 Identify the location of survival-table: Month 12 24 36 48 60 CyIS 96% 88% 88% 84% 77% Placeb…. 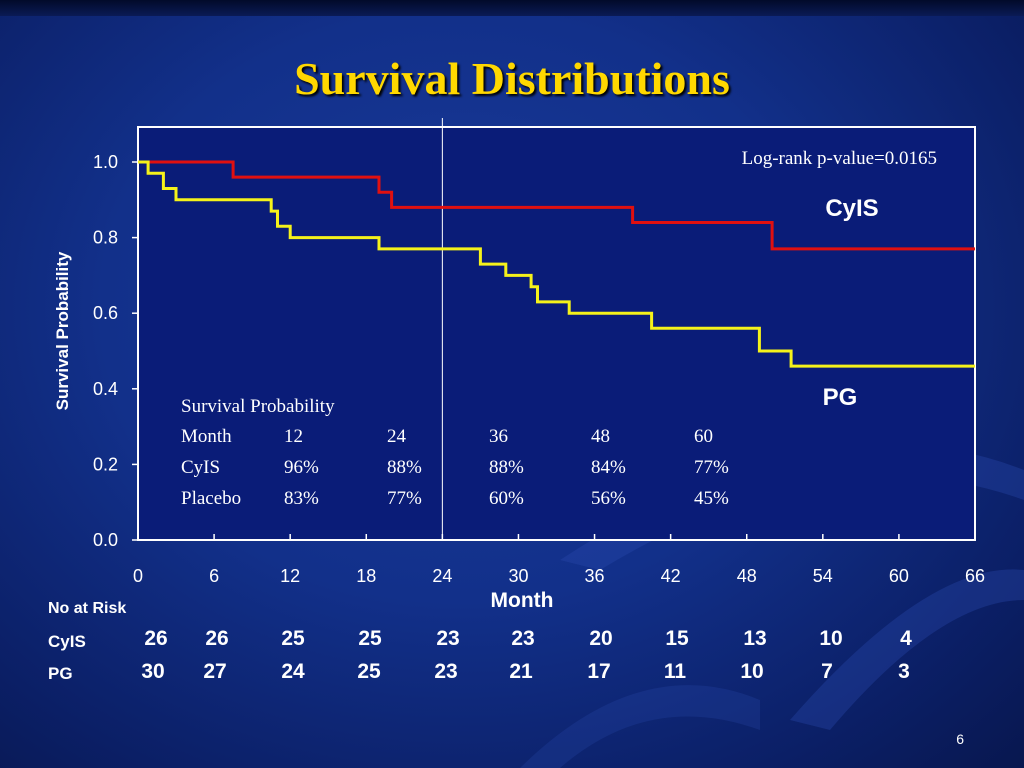
(455, 467).